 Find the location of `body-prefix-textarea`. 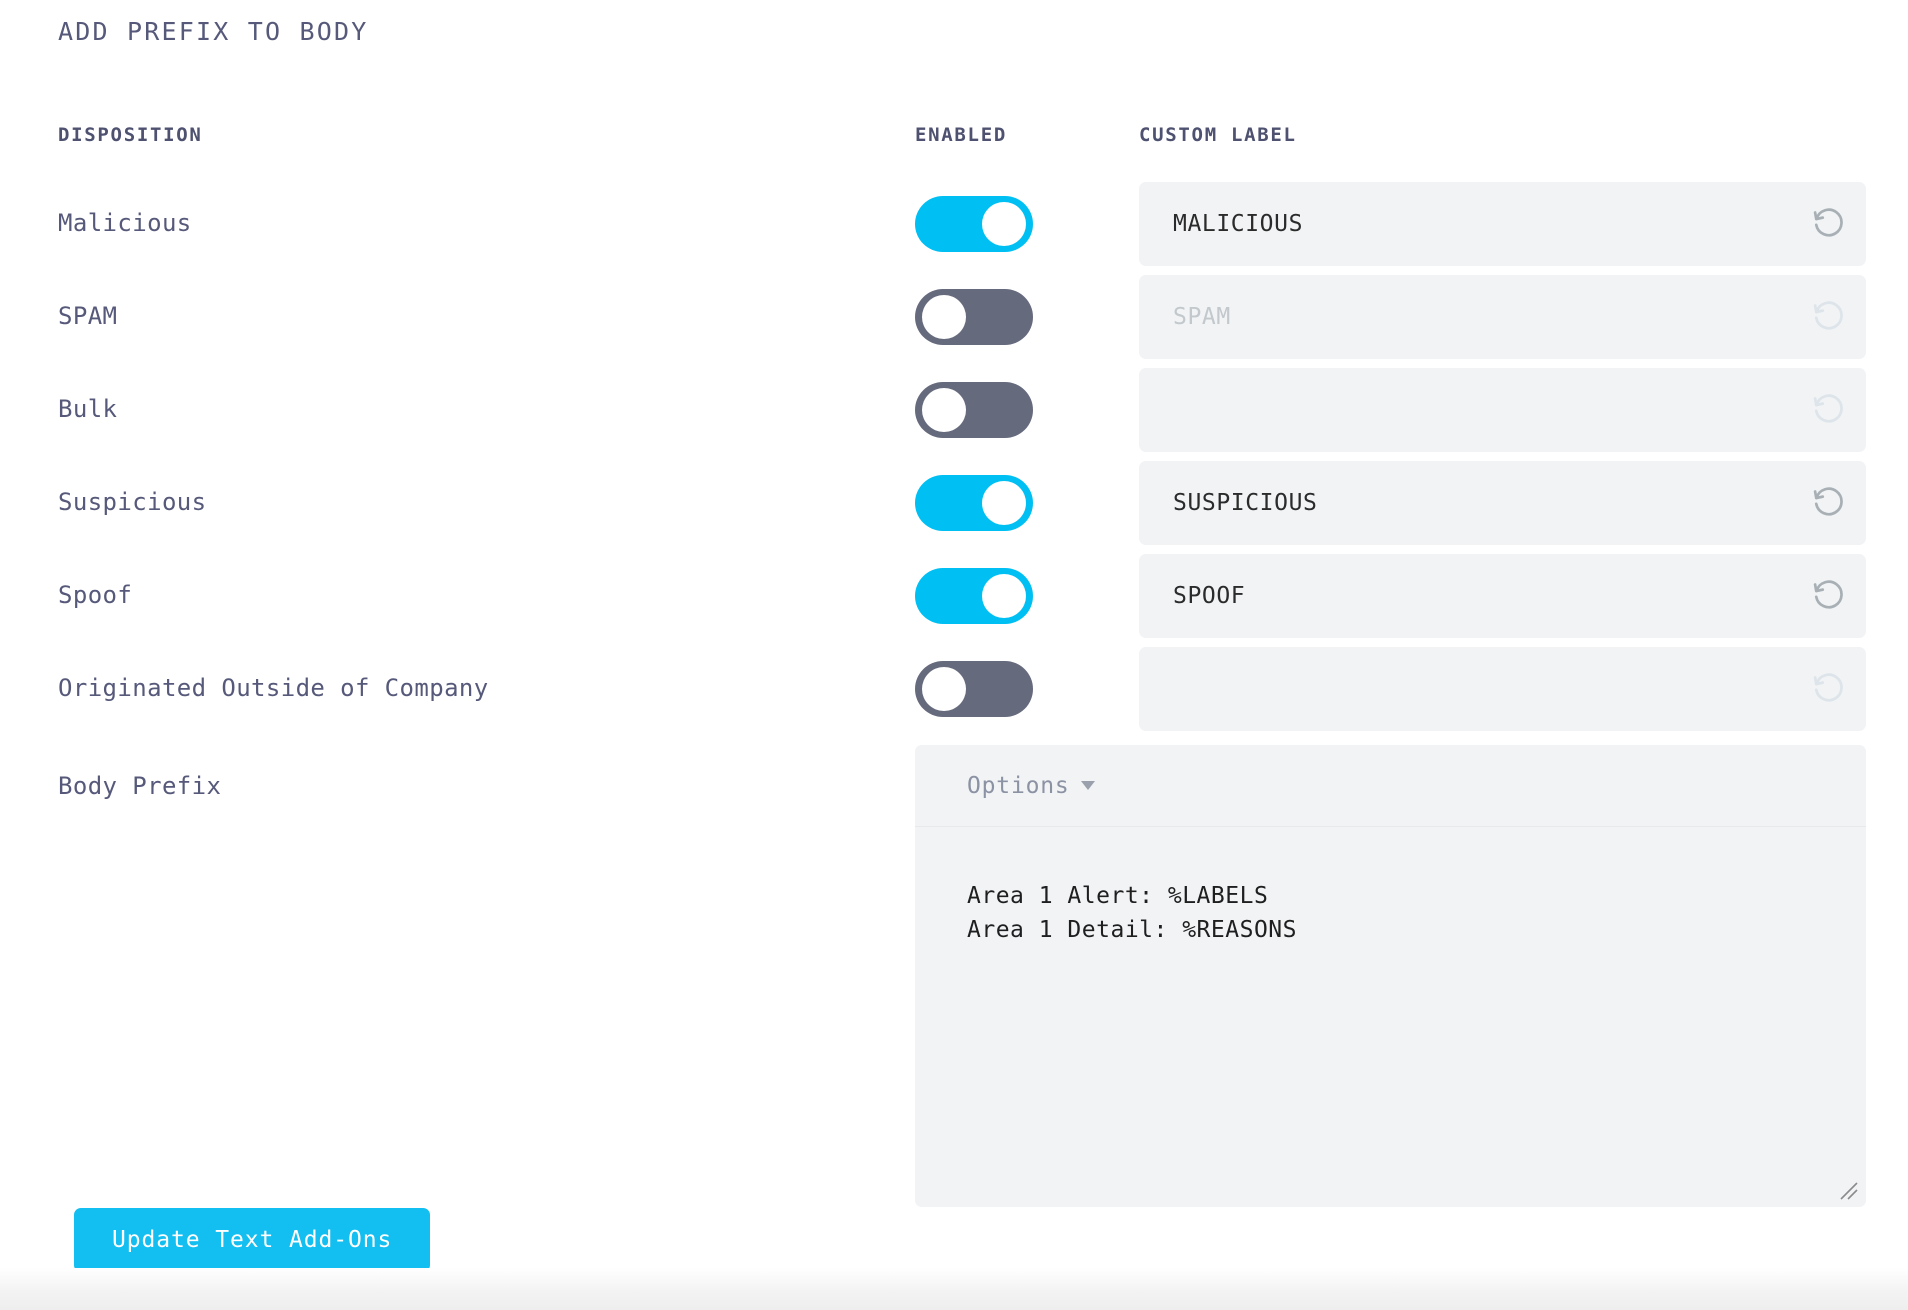

body-prefix-textarea is located at coordinates (1390, 1017).